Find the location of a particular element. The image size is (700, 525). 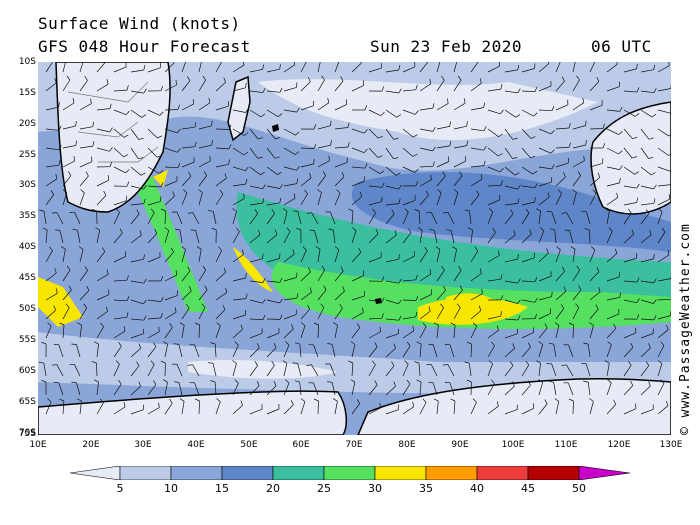

lat-label: 45S is located at coordinates (27, 278).